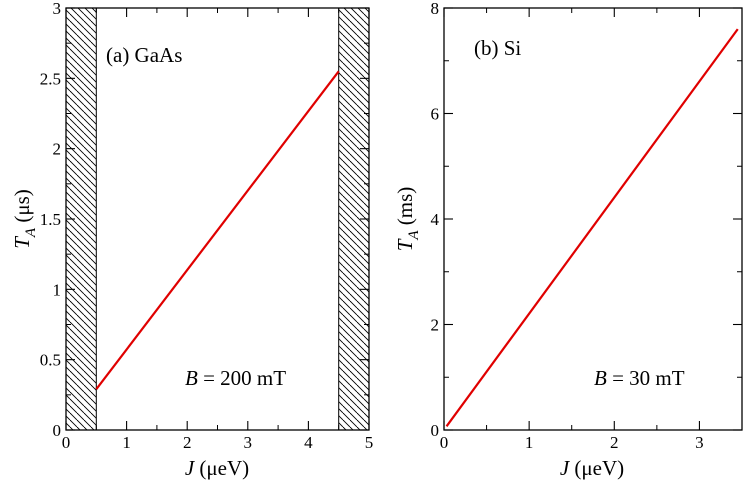 Image resolution: width=747 pixels, height=488 pixels. I want to click on y-tick-label: 3, so click(57, 9).